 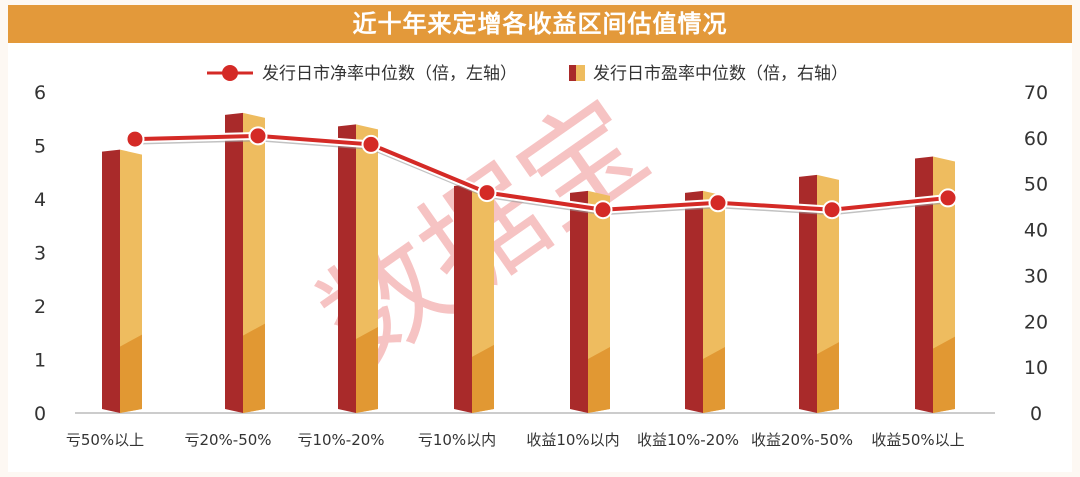 What do you see at coordinates (40, 254) in the screenshot?
I see `left-tick-label: 3` at bounding box center [40, 254].